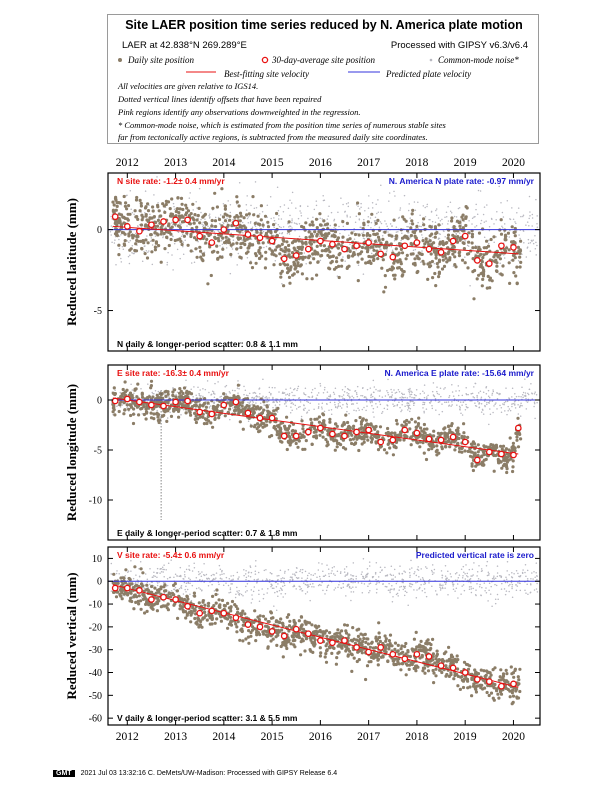 This screenshot has width=612, height=792. What do you see at coordinates (173, 373) in the screenshot?
I see `site-rate-label: E site rate: -16.3± 0.4 mm/yr` at bounding box center [173, 373].